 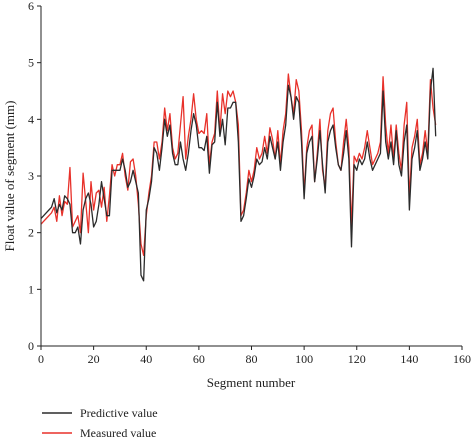 What do you see at coordinates (31, 289) in the screenshot?
I see `y-tick-label: 1` at bounding box center [31, 289].